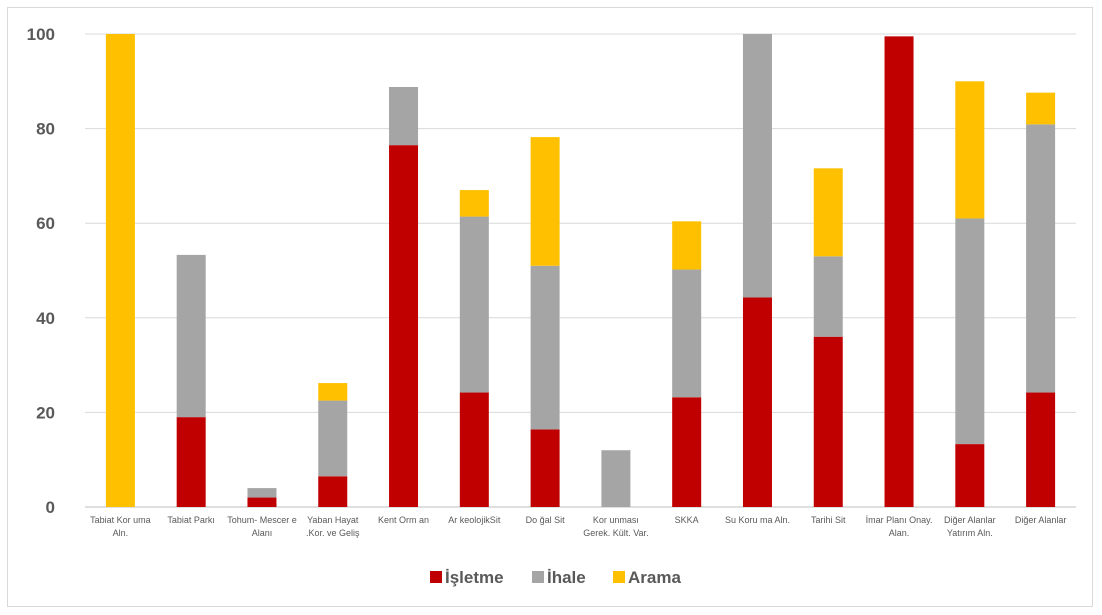 The image size is (1102, 615). What do you see at coordinates (474, 520) in the screenshot?
I see `x-tick-label: Ar keolojikSit` at bounding box center [474, 520].